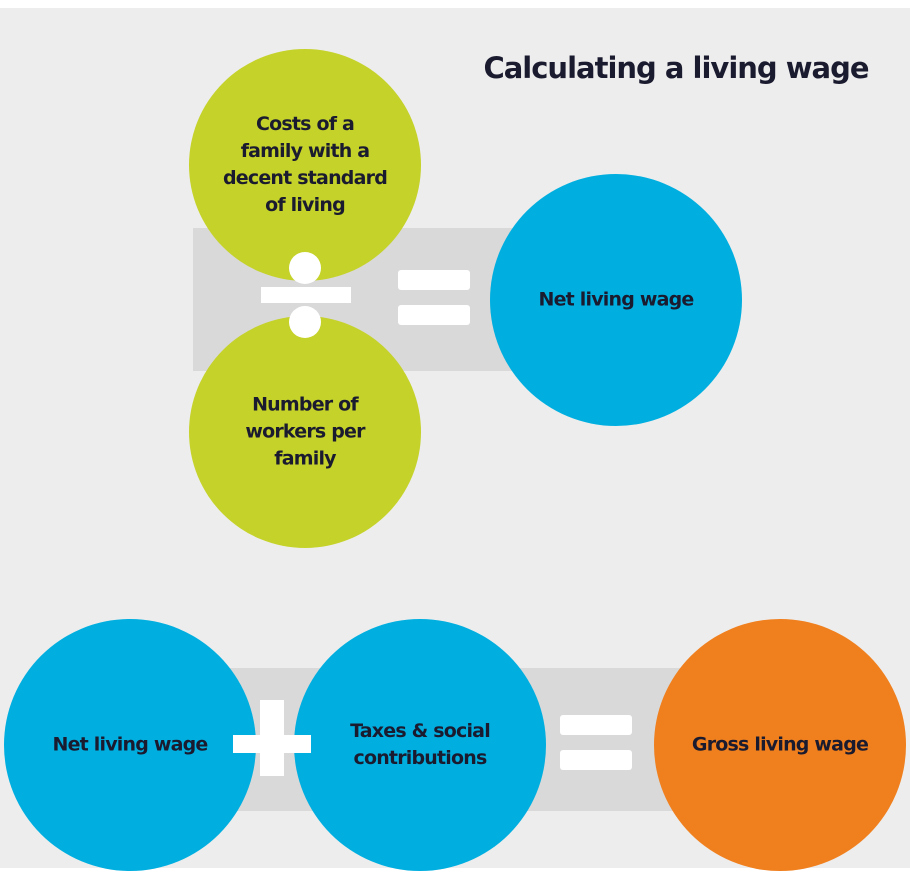  Describe the element at coordinates (305, 205) in the screenshot. I see `node-label: of living` at that location.